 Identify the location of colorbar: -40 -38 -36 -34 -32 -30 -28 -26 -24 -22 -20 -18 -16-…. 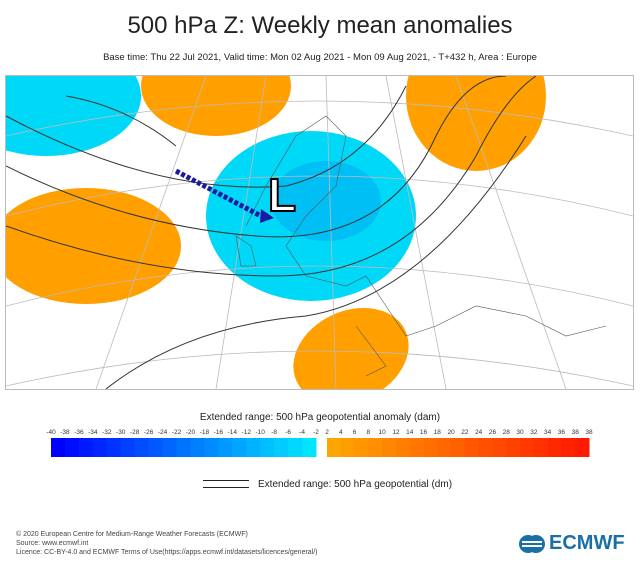
(319, 443).